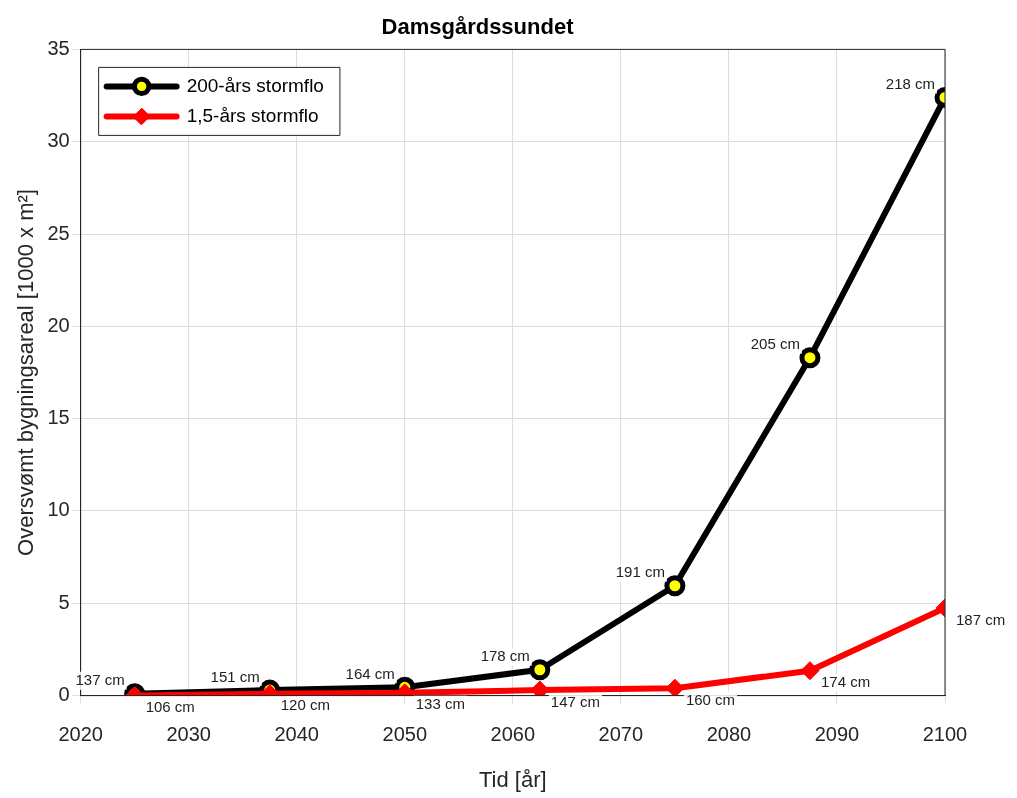 The width and height of the screenshot is (1017, 798). Describe the element at coordinates (837, 734) in the screenshot. I see `x-tick-label: 2090` at that location.